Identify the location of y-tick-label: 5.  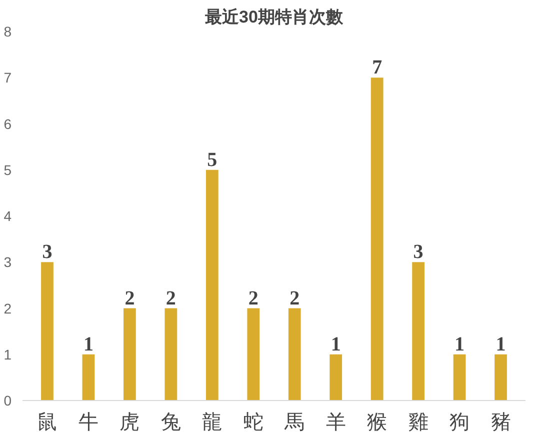
(8, 170).